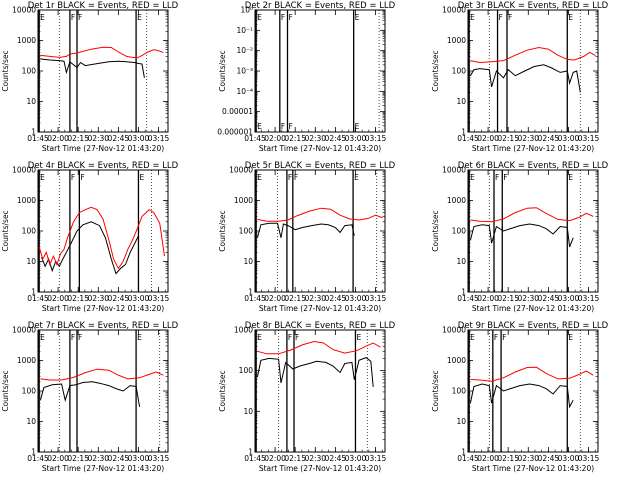 This screenshot has width=640, height=484. I want to click on panel-title: Det 9r BLACK = Events, RED = LLD, so click(533, 326).